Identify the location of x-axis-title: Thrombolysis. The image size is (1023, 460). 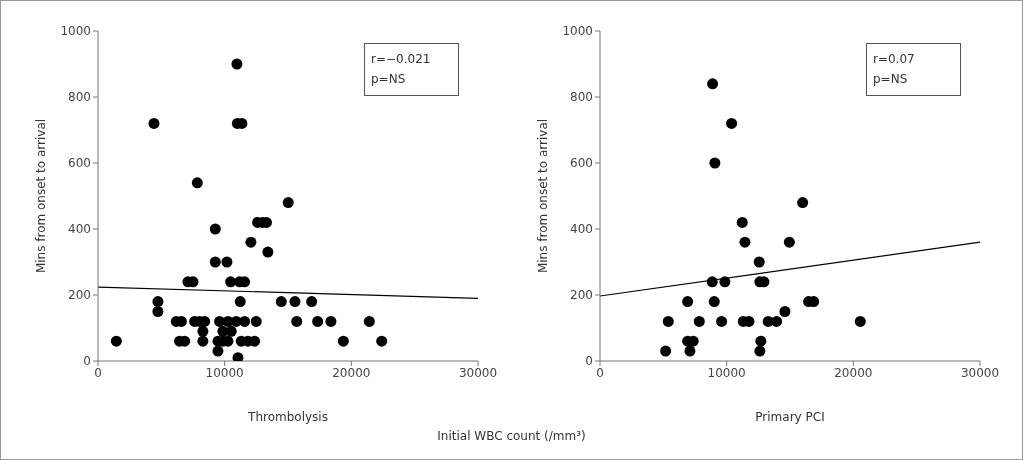
(287, 417).